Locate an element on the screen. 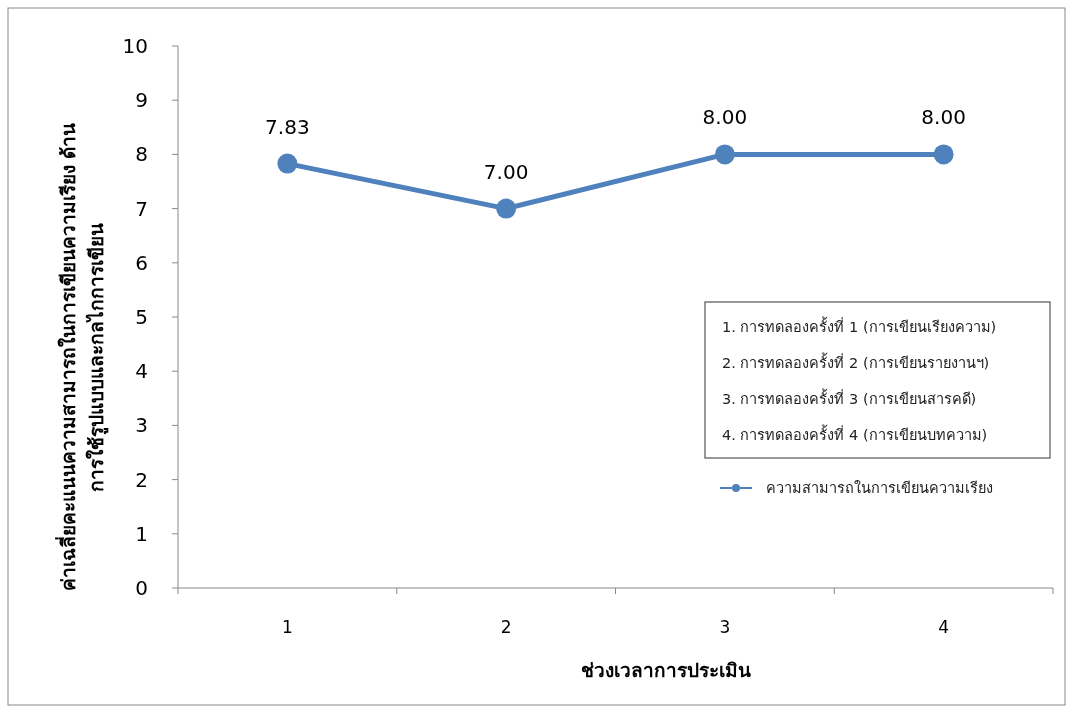 The height and width of the screenshot is (713, 1073). annotation: 2. การทดลองครั้งที่ 2 (การเขียนรายงานฯ) is located at coordinates (856, 361).